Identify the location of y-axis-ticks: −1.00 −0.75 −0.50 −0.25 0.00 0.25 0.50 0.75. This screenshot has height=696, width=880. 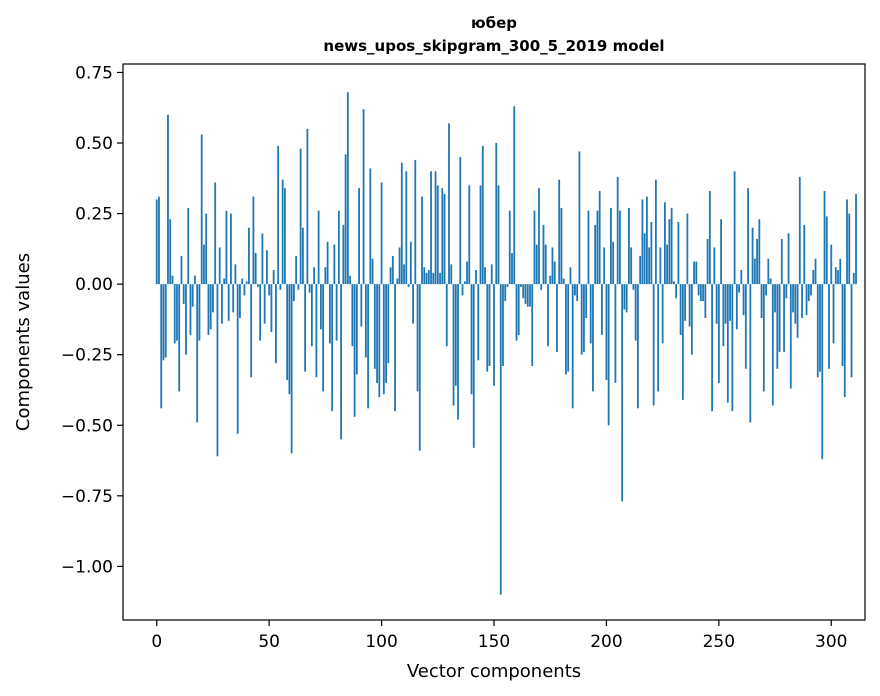
(92, 320).